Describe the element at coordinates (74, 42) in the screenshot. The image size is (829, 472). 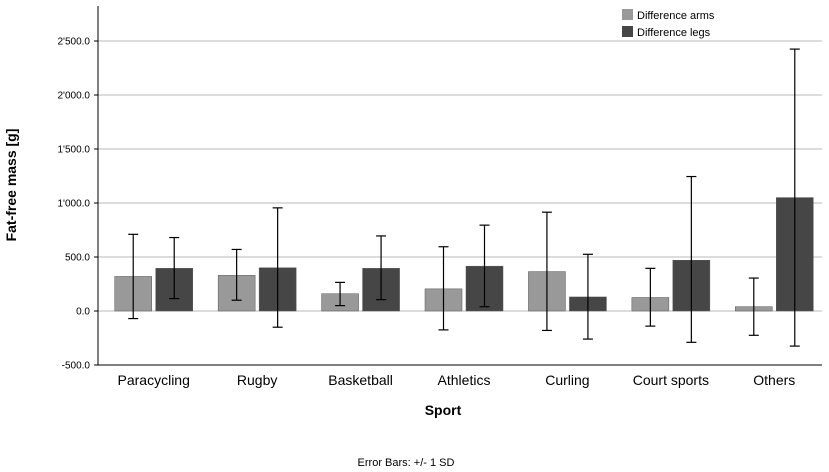
I see `y-tick-label: 2'500.0` at that location.